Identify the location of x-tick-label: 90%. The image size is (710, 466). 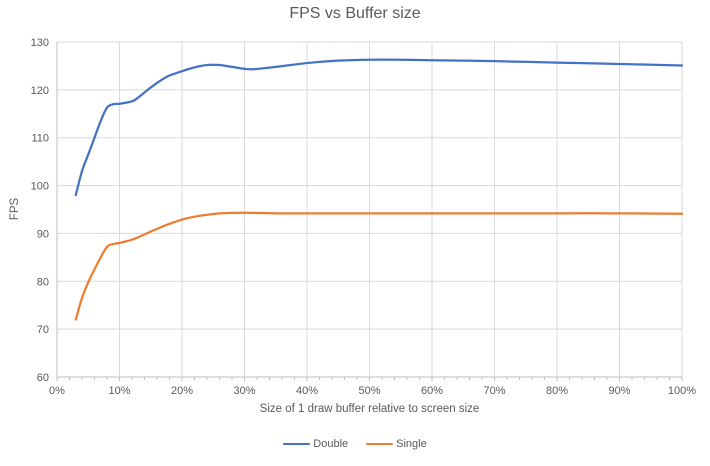
(619, 391).